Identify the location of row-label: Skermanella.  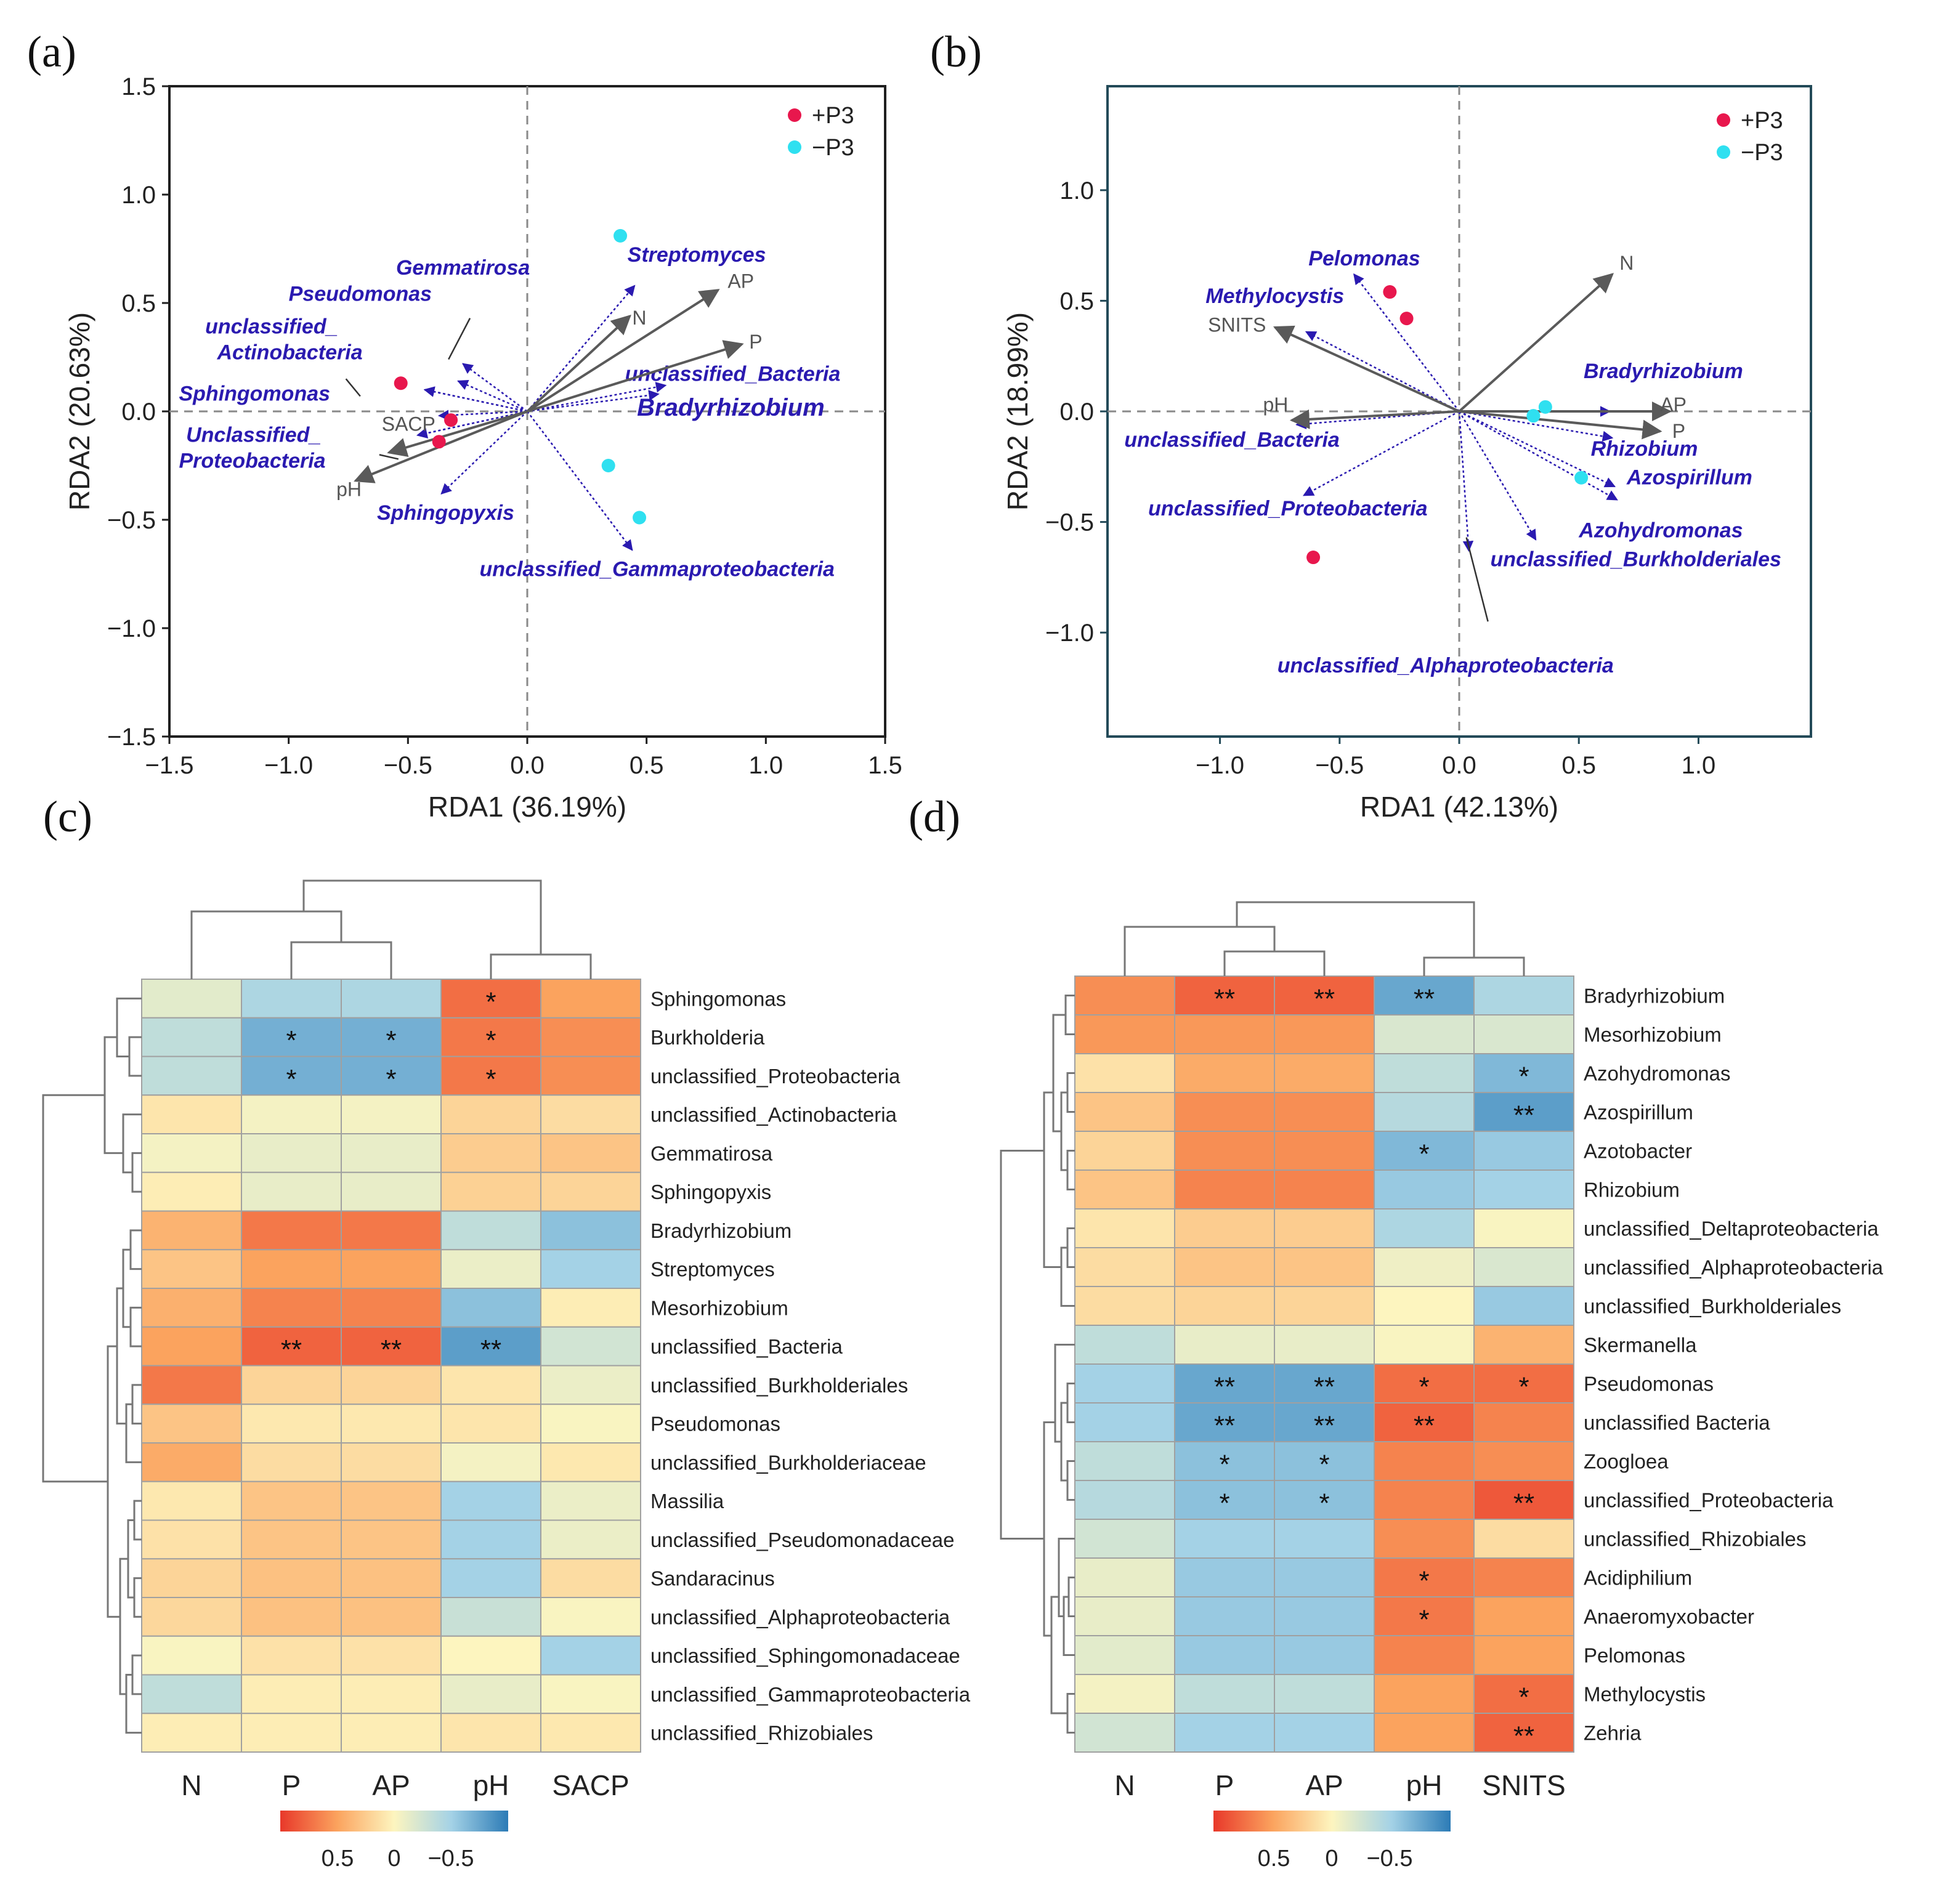
(1640, 1345).